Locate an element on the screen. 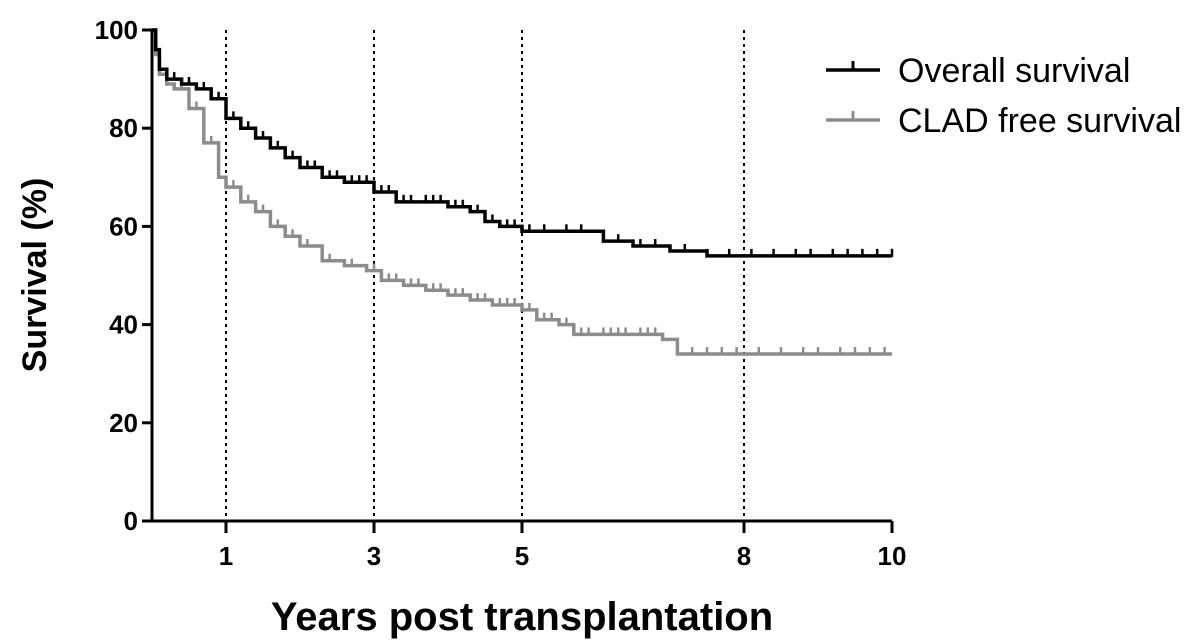 This screenshot has width=1195, height=644. legend-item-overall-survival: Overall survival is located at coordinates (978, 71).